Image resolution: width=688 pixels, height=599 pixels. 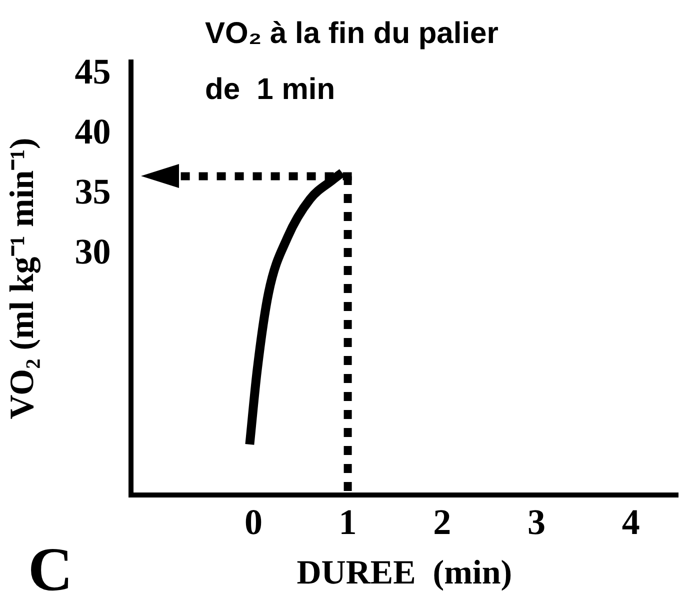 What do you see at coordinates (50, 567) in the screenshot?
I see `text: C` at bounding box center [50, 567].